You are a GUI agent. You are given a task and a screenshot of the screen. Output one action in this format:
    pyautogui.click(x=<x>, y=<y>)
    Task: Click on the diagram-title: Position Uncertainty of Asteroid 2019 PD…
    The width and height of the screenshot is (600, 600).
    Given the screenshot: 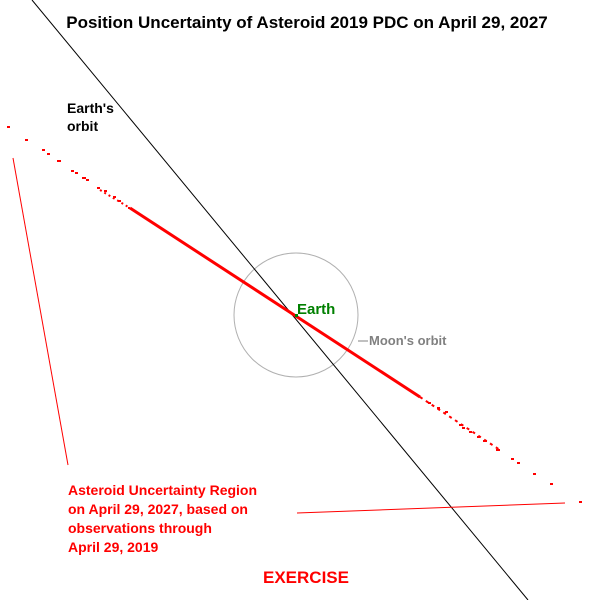 What is the action you would take?
    pyautogui.click(x=307, y=22)
    